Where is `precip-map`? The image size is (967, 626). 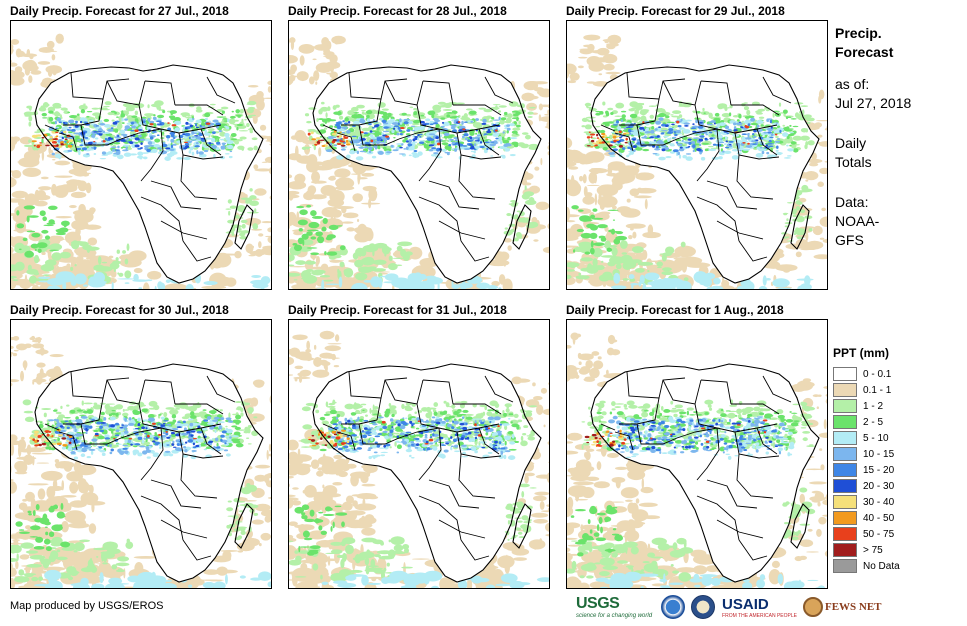
precip-map is located at coordinates (419, 155).